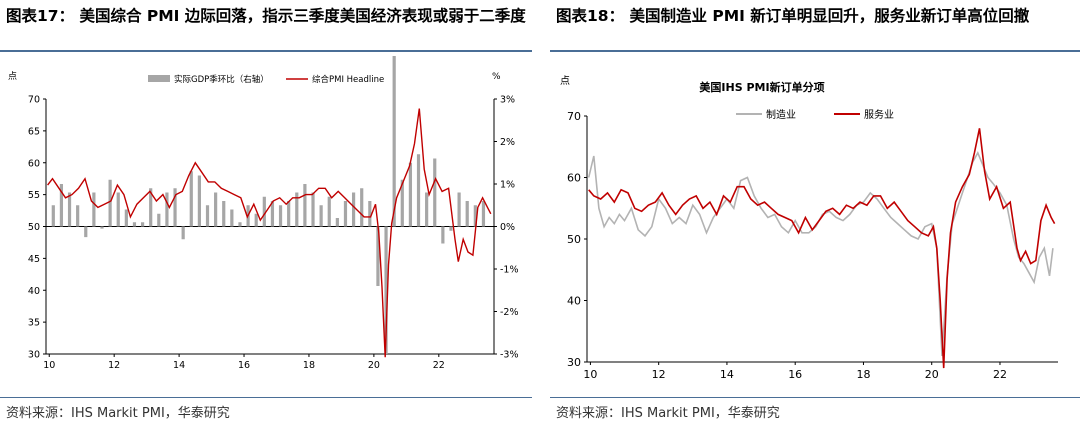 The width and height of the screenshot is (1080, 422). What do you see at coordinates (34, 163) in the screenshot?
I see `y-tick-label-left: 60` at bounding box center [34, 163].